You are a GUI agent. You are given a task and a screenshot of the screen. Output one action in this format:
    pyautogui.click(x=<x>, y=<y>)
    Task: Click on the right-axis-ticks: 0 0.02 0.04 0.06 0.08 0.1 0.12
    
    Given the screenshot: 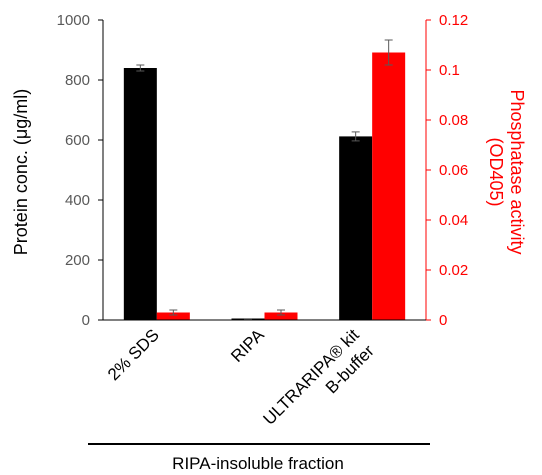 What is the action you would take?
    pyautogui.click(x=447, y=170)
    